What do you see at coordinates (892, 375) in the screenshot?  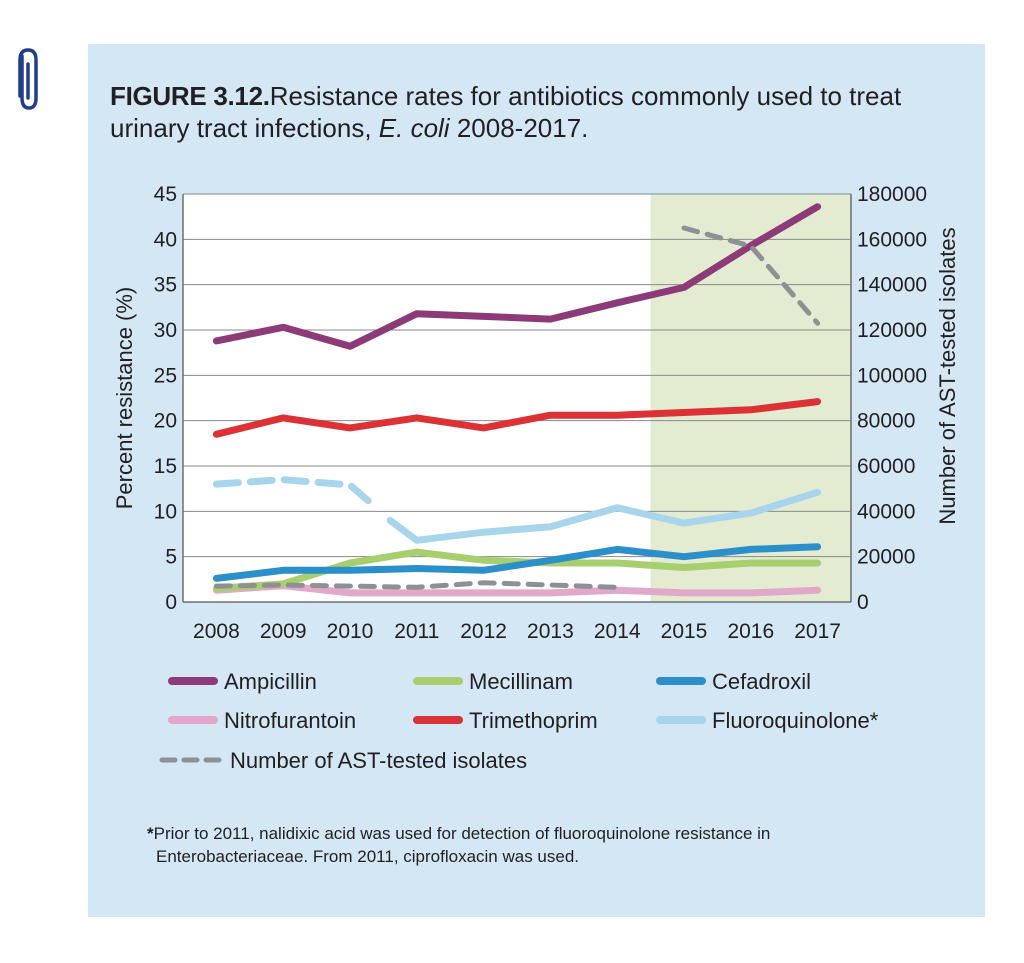 I see `y2-tick-label: 100000` at bounding box center [892, 375].